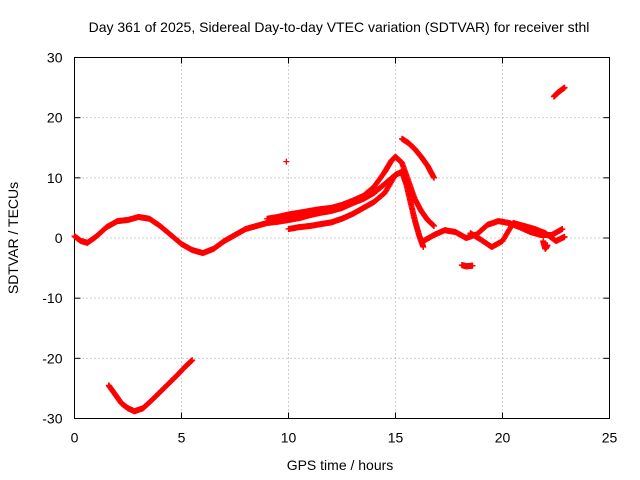  I want to click on series-isolated-10h, so click(286, 161).